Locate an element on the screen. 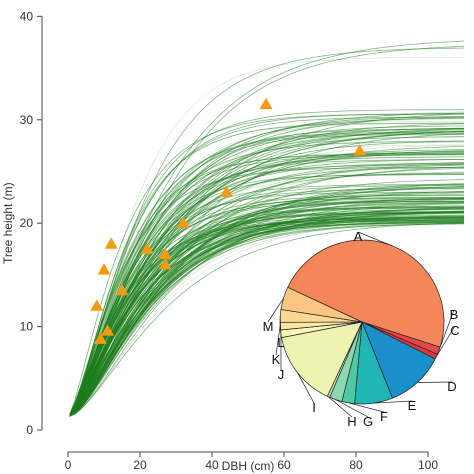  pie-label-k: K is located at coordinates (276, 359).